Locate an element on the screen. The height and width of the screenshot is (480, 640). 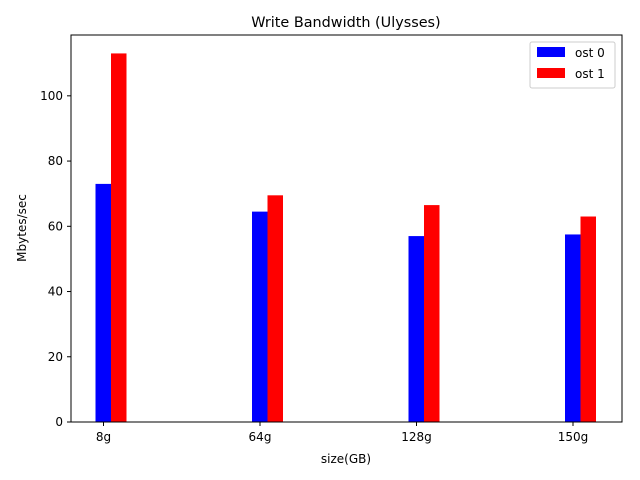
y-tick-label: 0 is located at coordinates (59, 422).